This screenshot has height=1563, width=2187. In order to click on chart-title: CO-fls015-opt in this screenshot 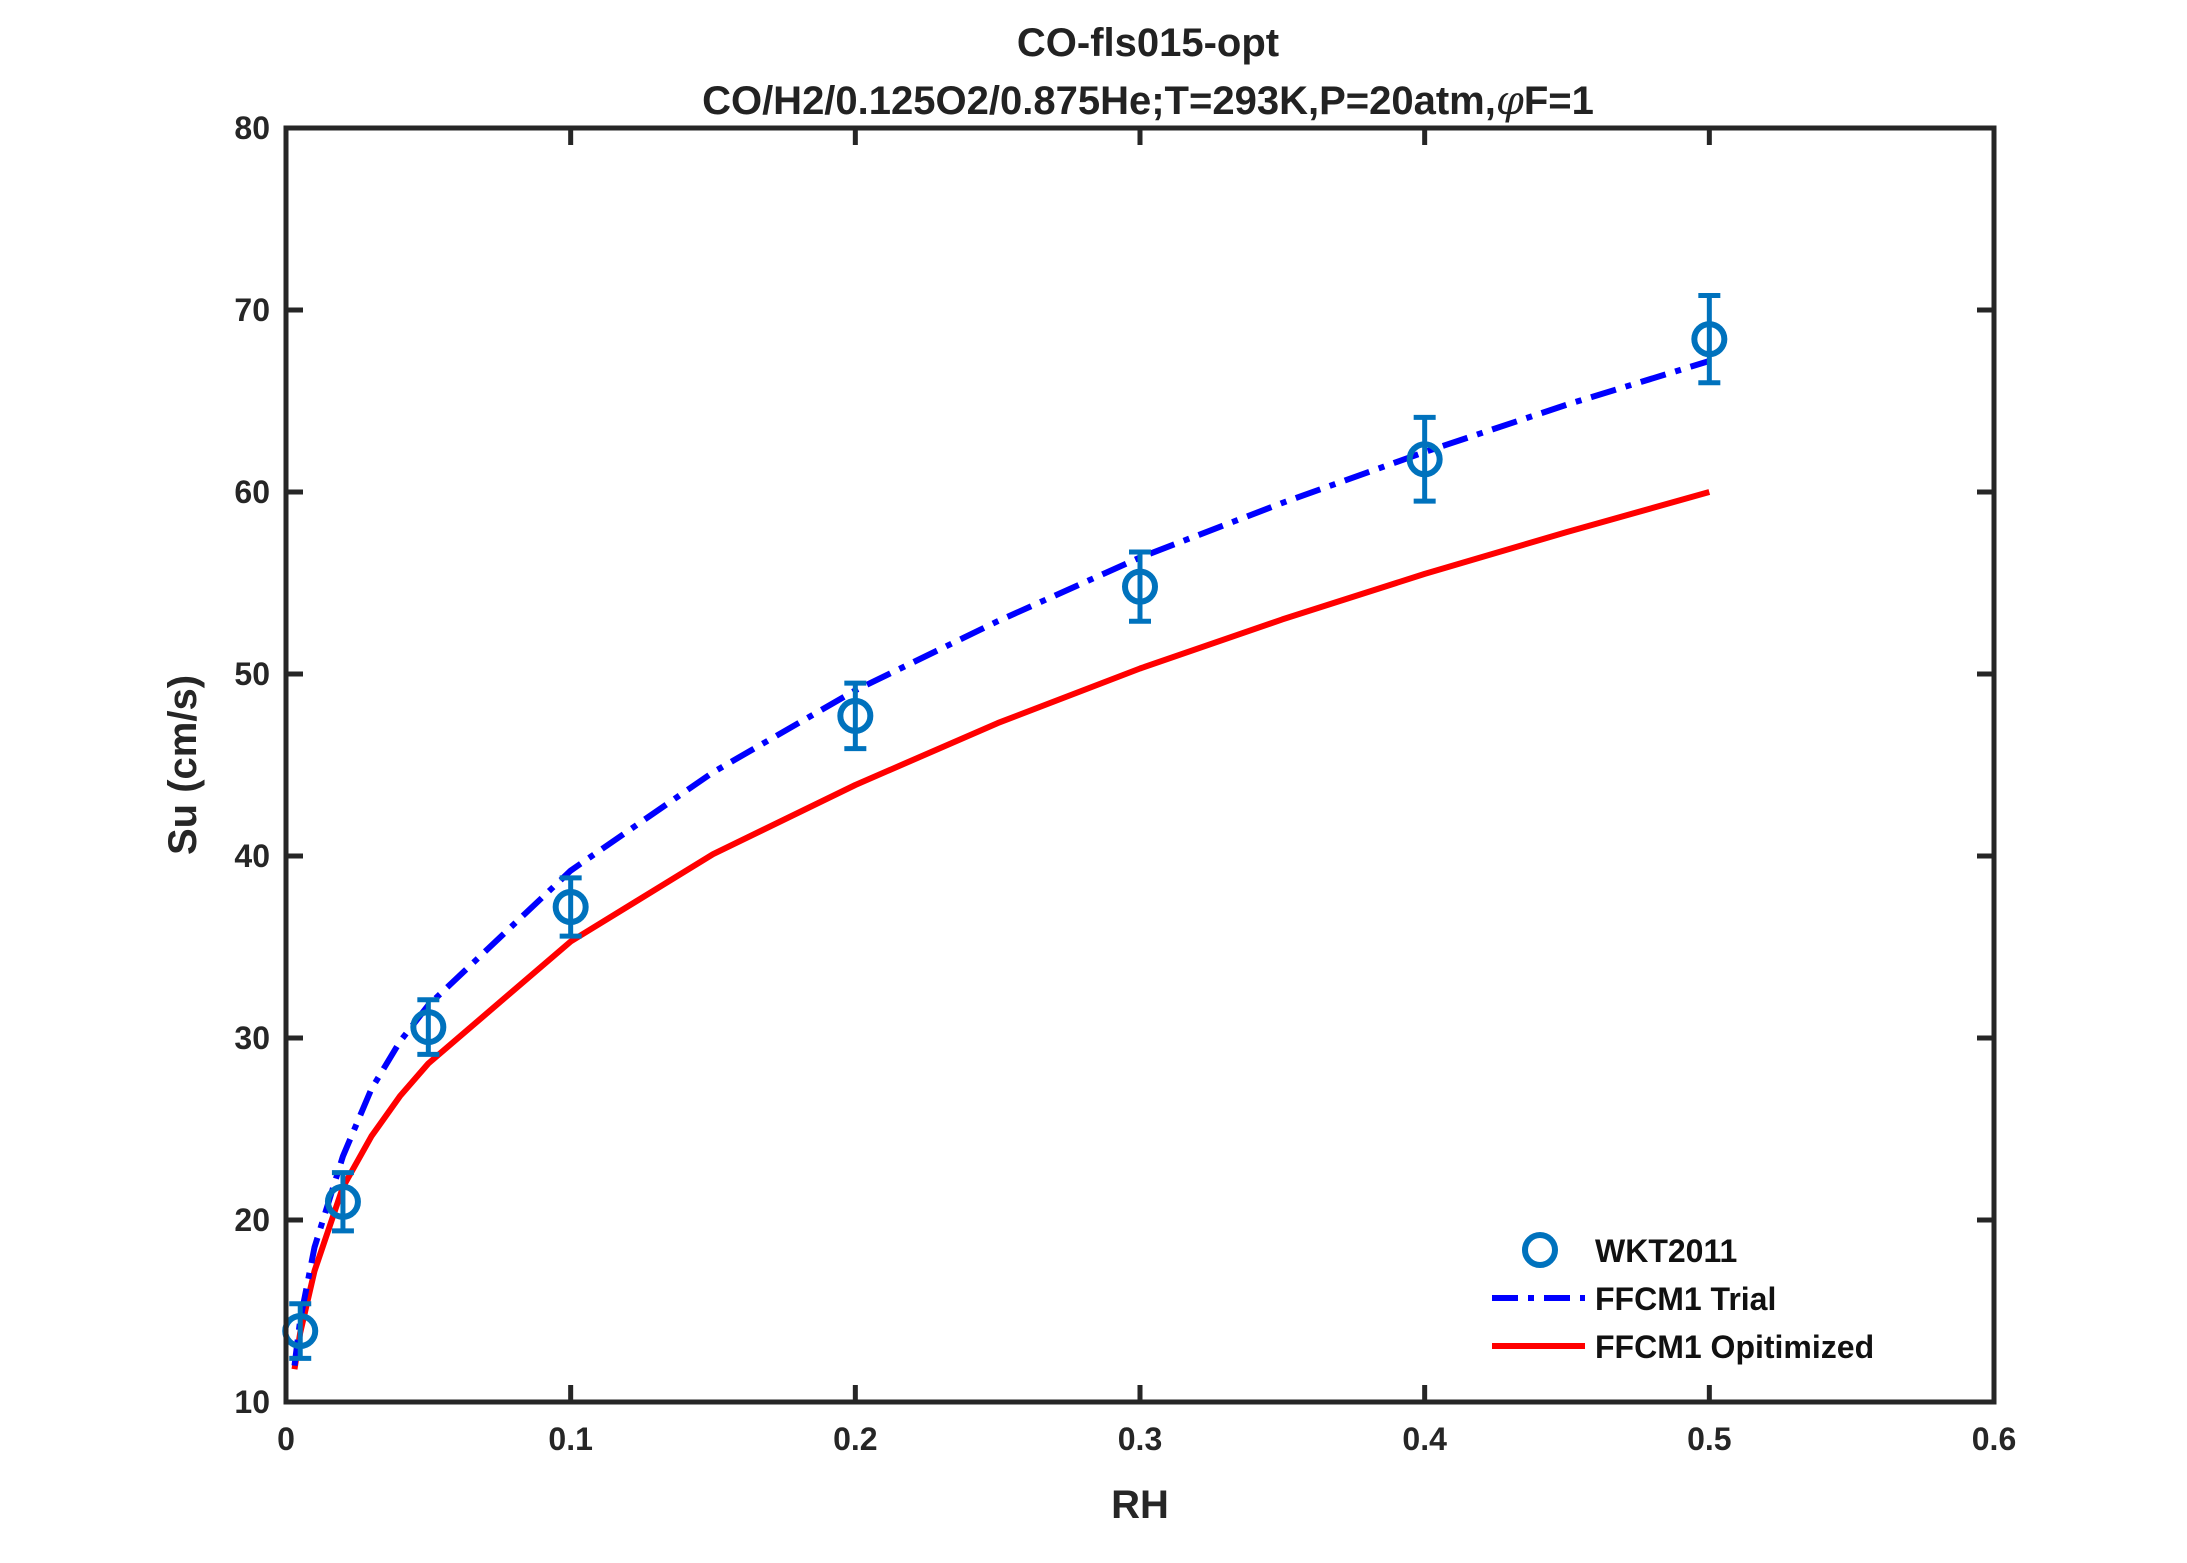, I will do `click(1148, 43)`.